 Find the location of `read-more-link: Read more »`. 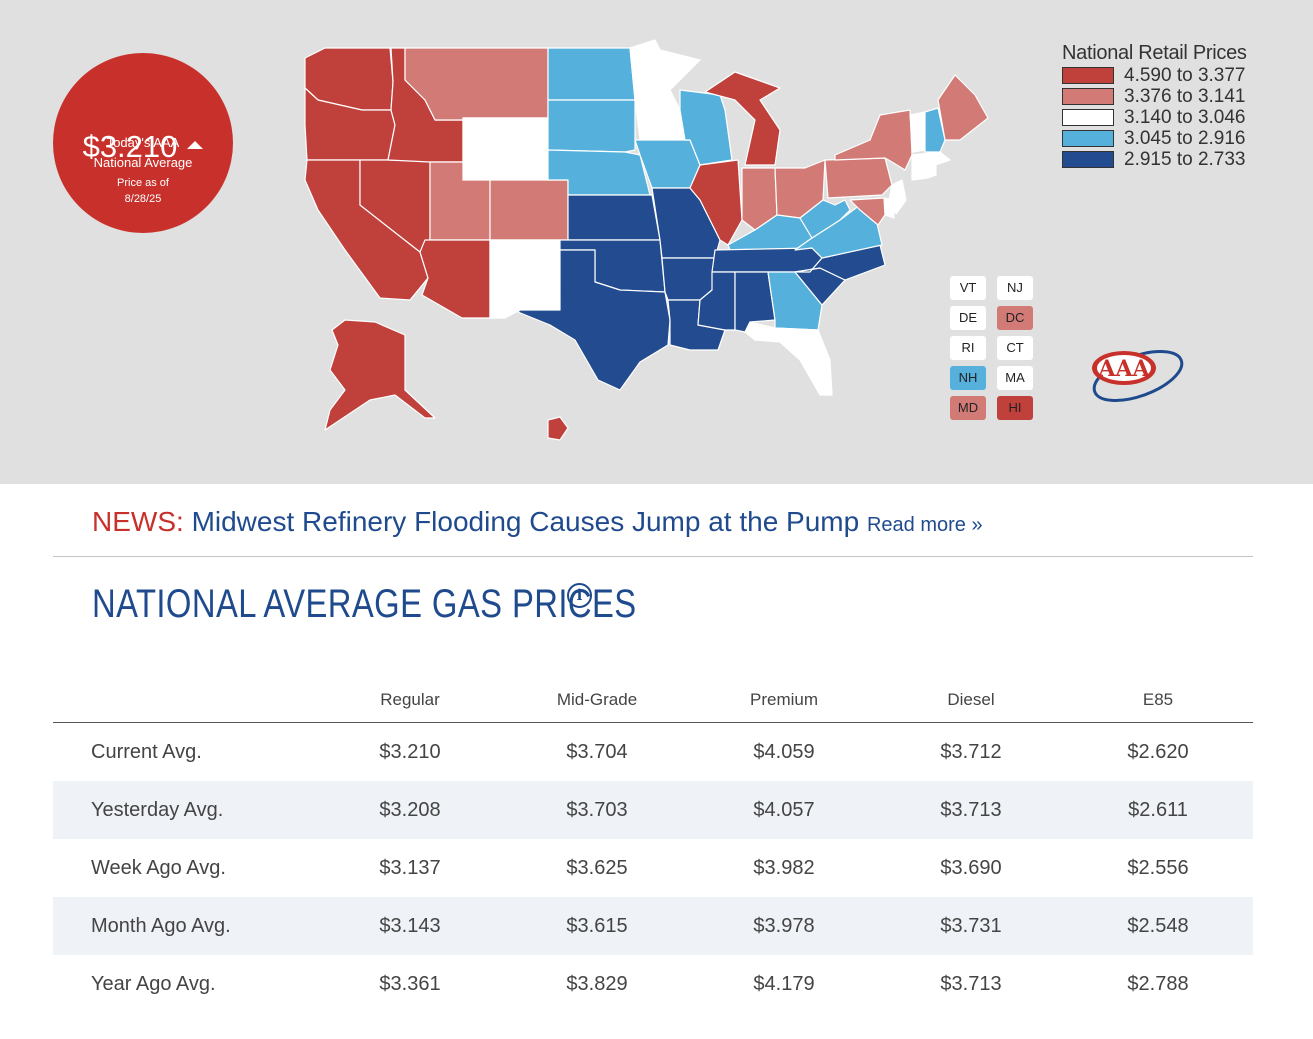

read-more-link: Read more » is located at coordinates (924, 525).